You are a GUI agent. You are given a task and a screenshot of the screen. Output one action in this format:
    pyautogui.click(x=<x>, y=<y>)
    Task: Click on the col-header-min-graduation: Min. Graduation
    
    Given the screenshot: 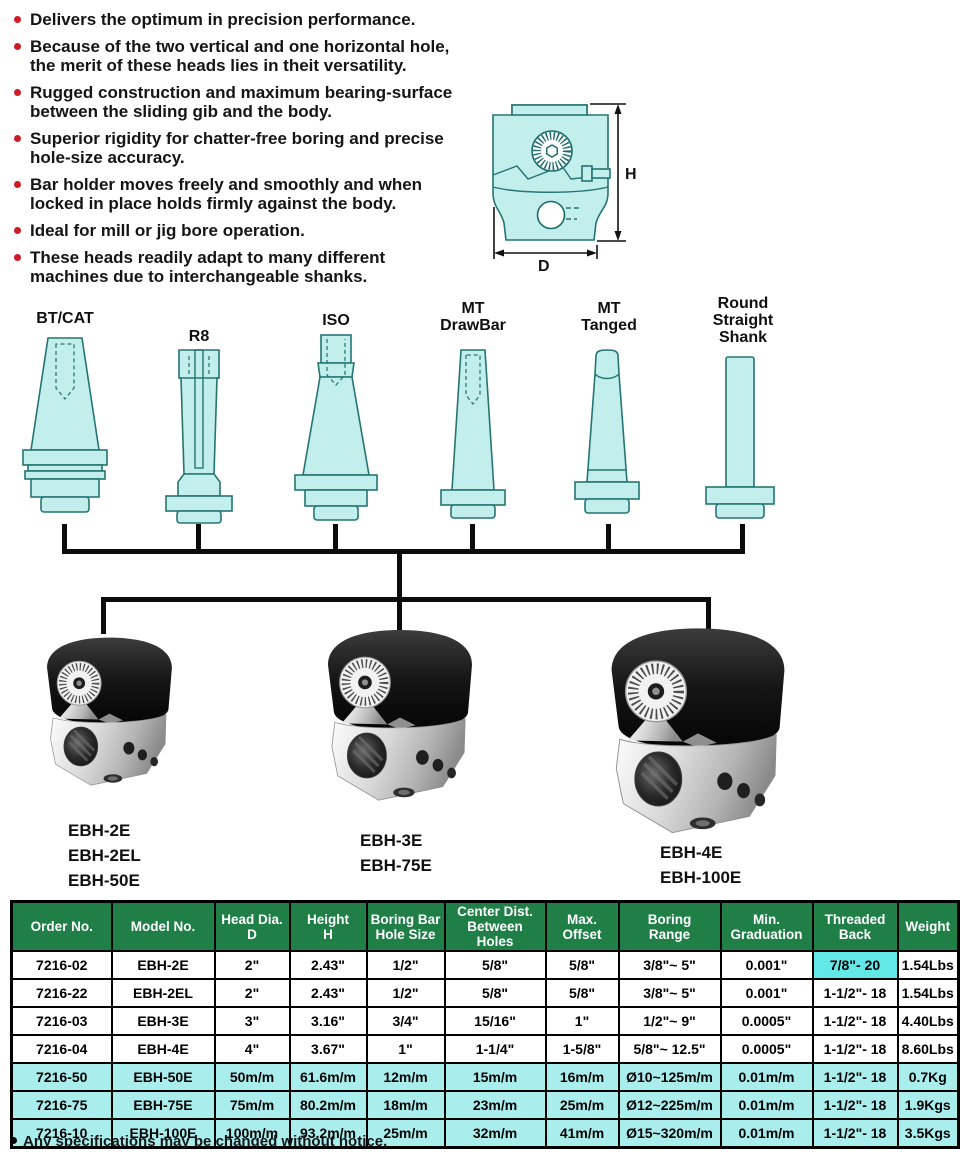 What is the action you would take?
    pyautogui.click(x=766, y=926)
    